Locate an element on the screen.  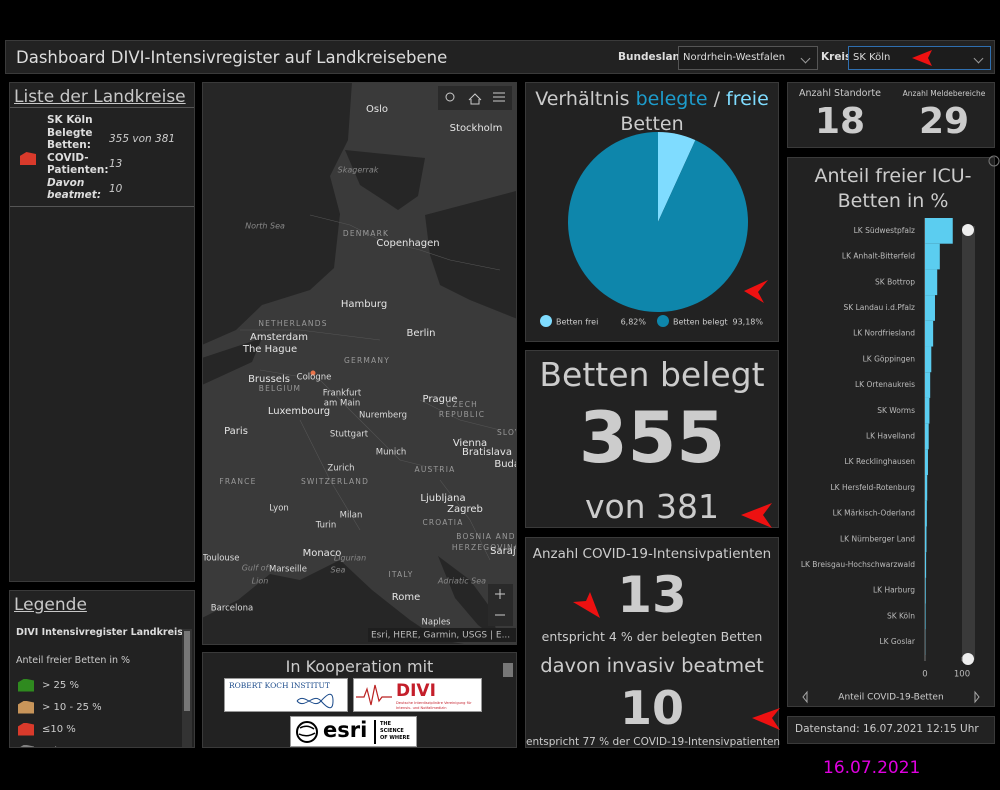
legend-item: > 25 % is located at coordinates (60, 685).